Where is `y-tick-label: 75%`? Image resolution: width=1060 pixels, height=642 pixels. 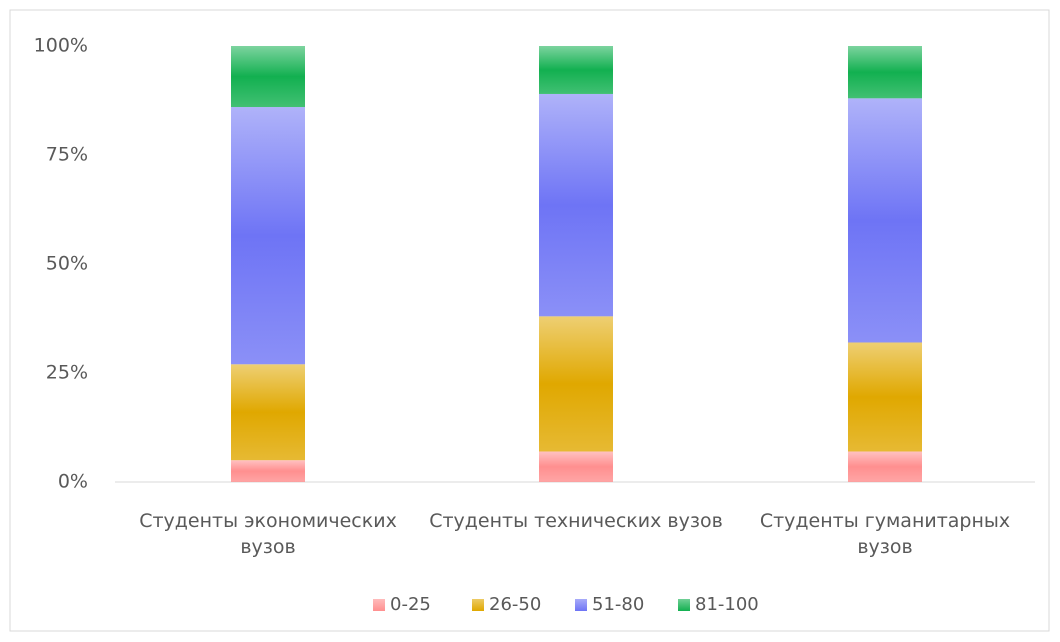 y-tick-label: 75% is located at coordinates (67, 155).